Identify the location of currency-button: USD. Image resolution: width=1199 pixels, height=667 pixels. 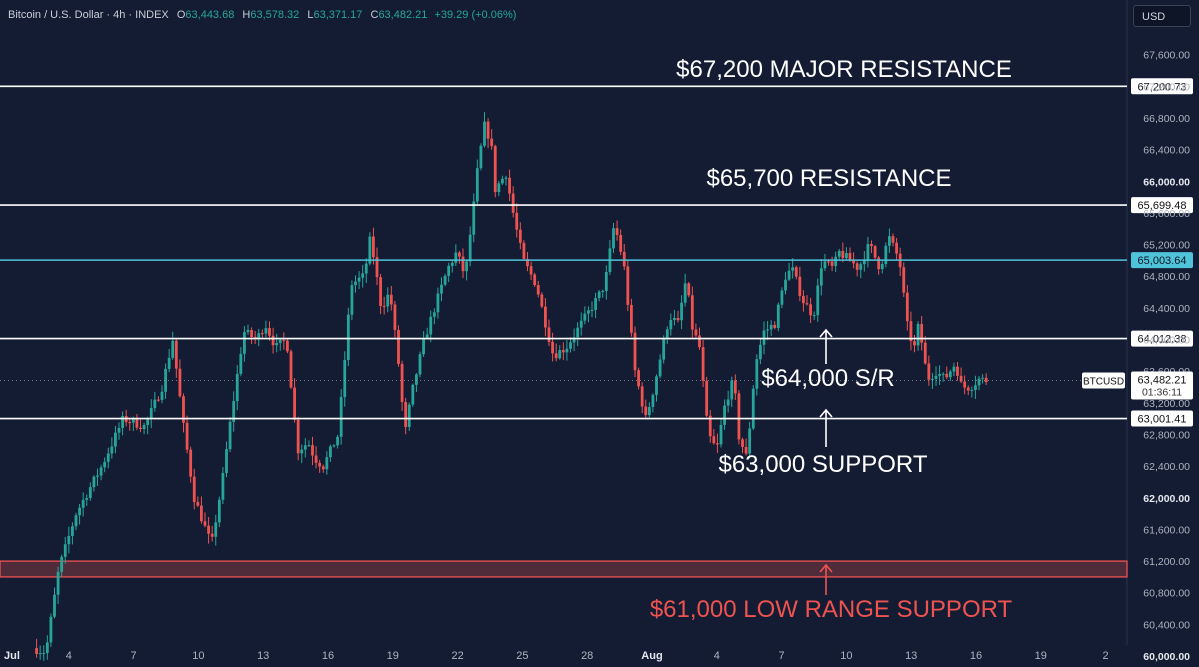
(1162, 16).